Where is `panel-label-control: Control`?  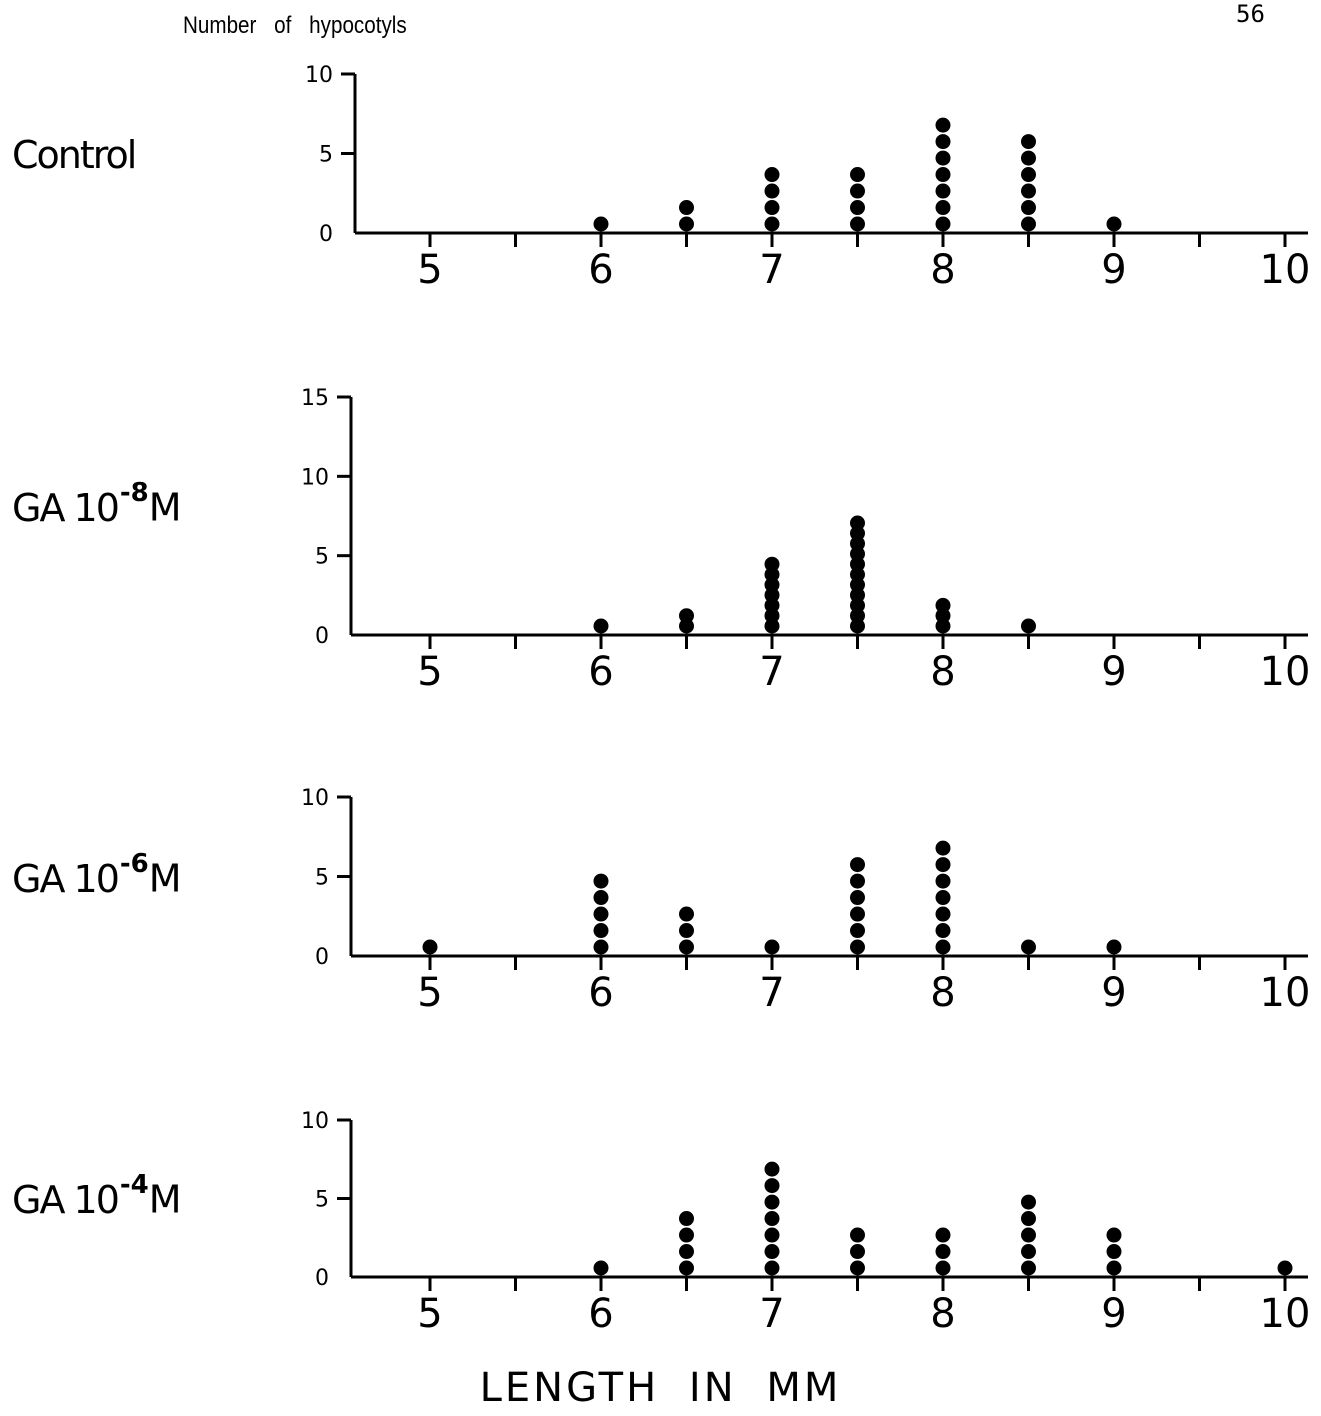
panel-label-control: Control is located at coordinates (74, 155).